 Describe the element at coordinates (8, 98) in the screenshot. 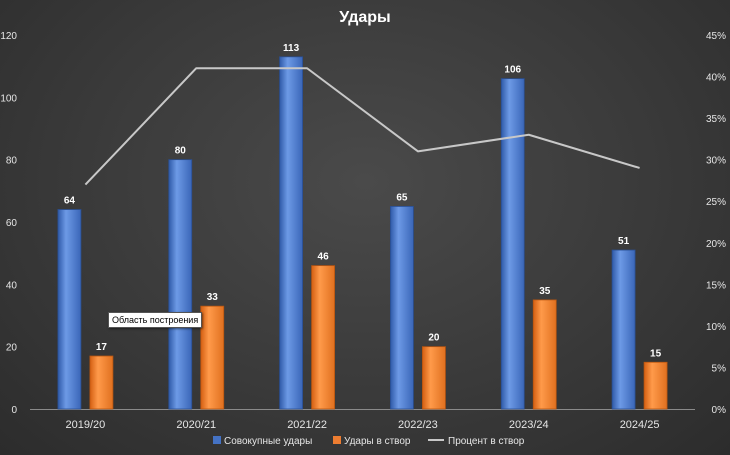

I see `y-left-tick-label: 100` at that location.